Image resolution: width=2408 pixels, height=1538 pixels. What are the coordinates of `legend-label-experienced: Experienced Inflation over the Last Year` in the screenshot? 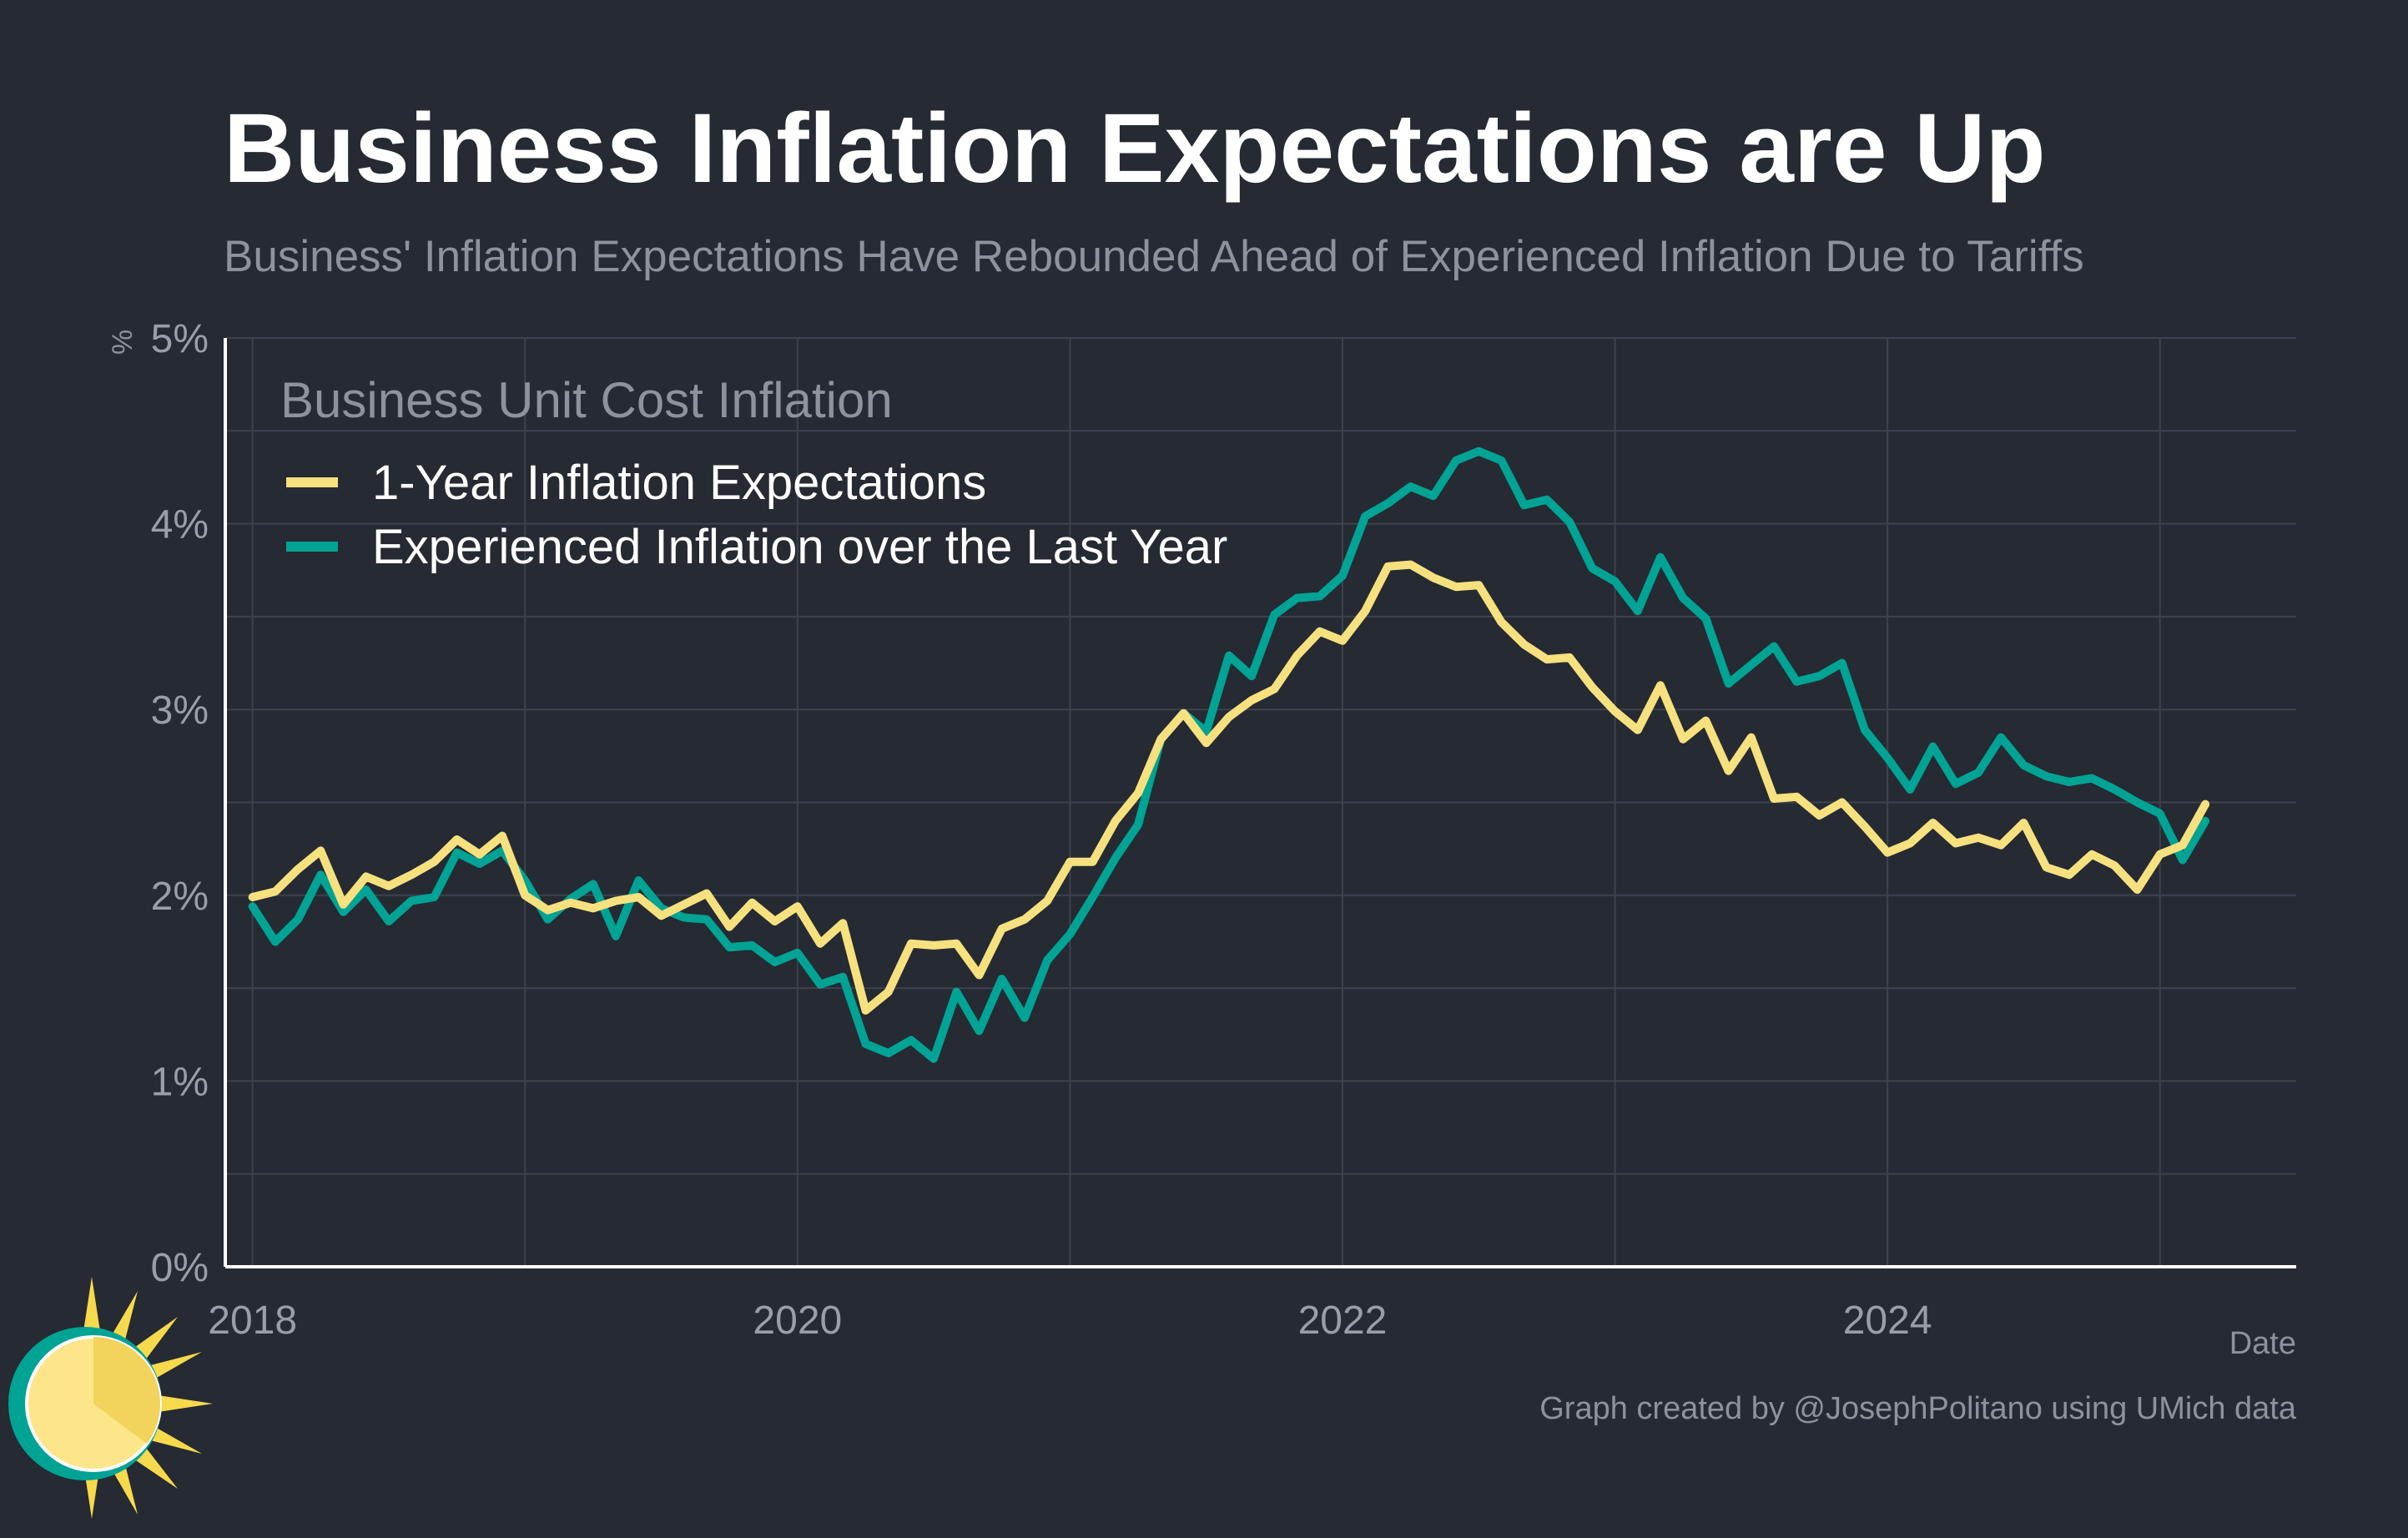 It's located at (799, 547).